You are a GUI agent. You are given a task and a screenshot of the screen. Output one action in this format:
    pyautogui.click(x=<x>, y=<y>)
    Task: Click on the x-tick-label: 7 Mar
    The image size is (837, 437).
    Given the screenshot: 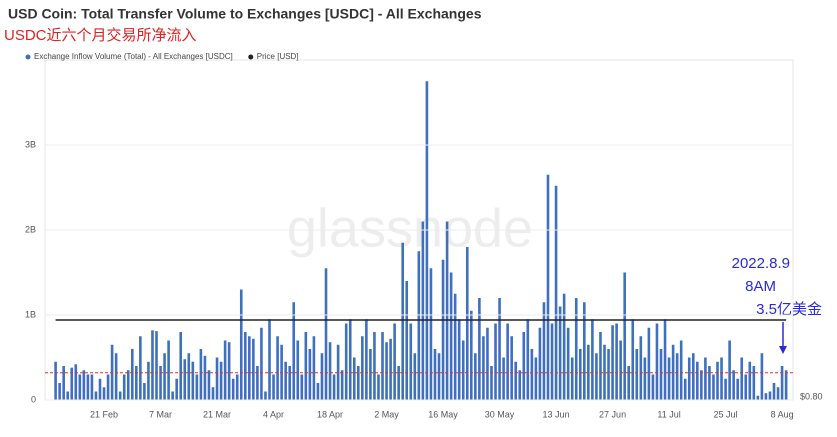 What is the action you would take?
    pyautogui.click(x=160, y=414)
    